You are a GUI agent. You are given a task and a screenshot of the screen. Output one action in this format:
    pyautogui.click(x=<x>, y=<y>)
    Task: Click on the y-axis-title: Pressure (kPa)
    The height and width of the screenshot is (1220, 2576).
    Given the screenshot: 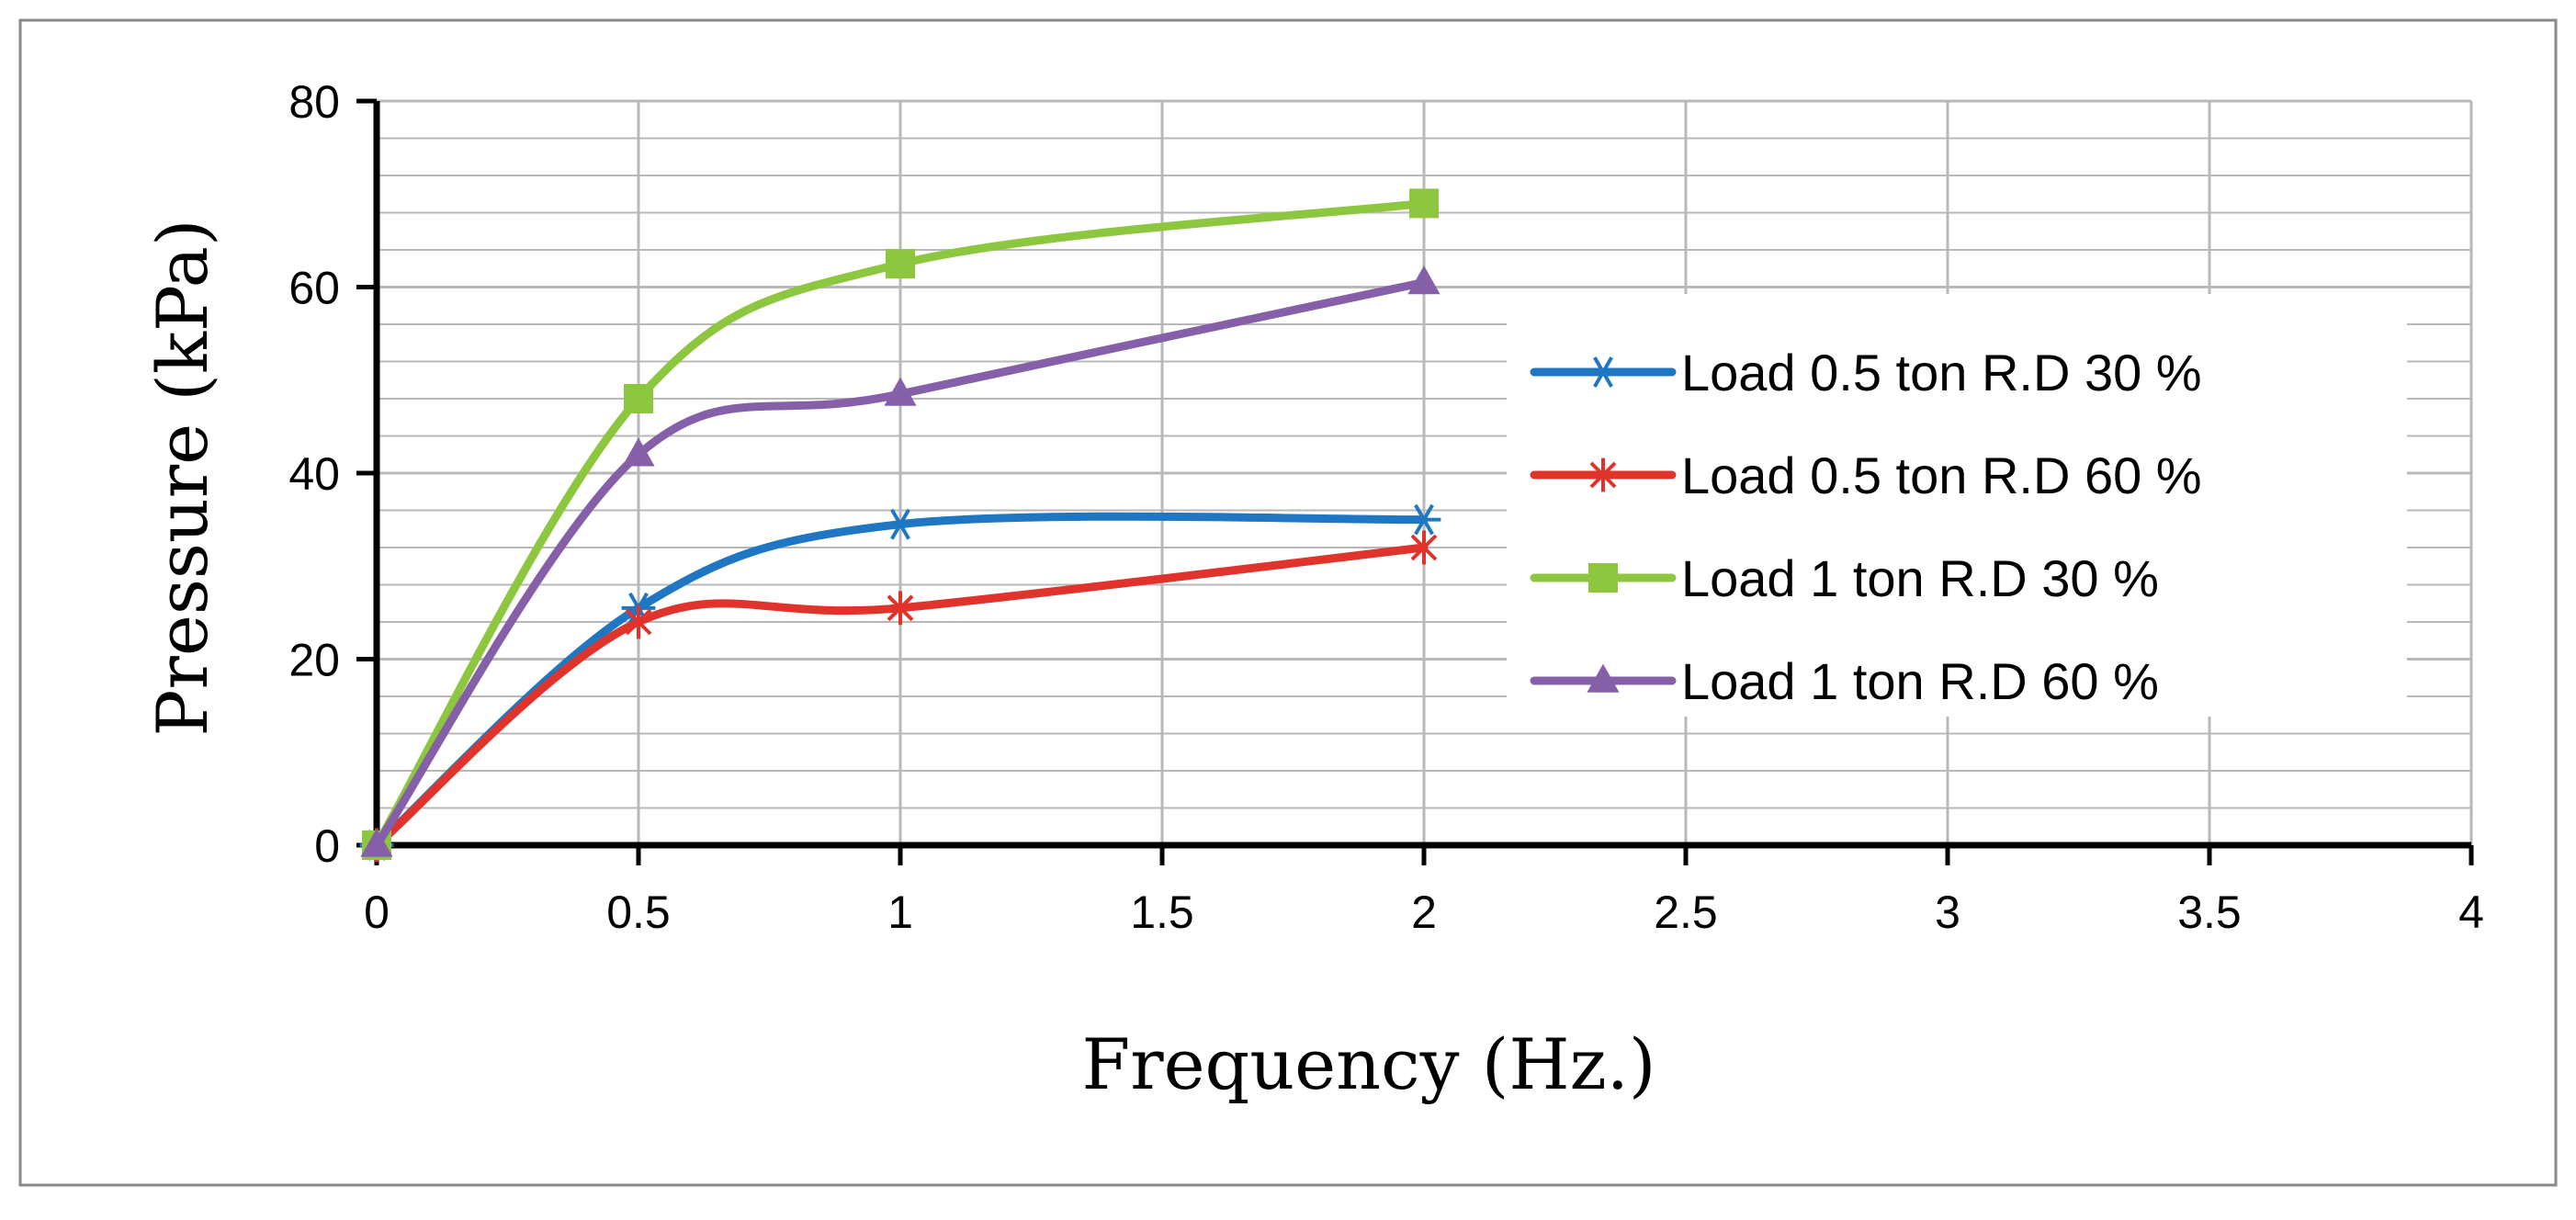 What is the action you would take?
    pyautogui.click(x=182, y=477)
    